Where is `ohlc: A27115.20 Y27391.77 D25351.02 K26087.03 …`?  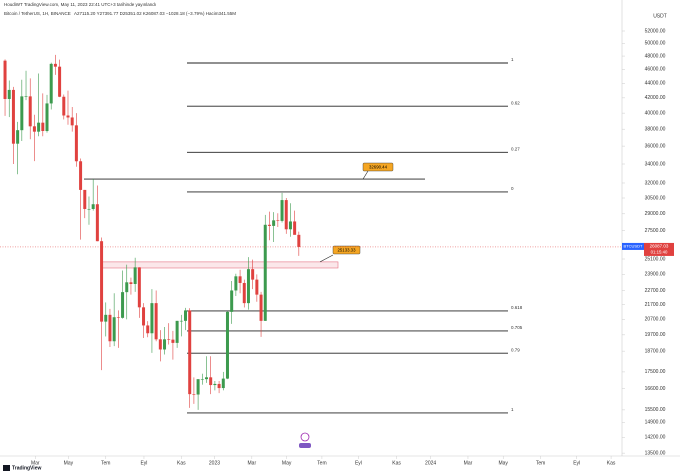
ohlc: A27115.20 Y27391.77 D25351.02 K26087.03 … is located at coordinates (155, 13).